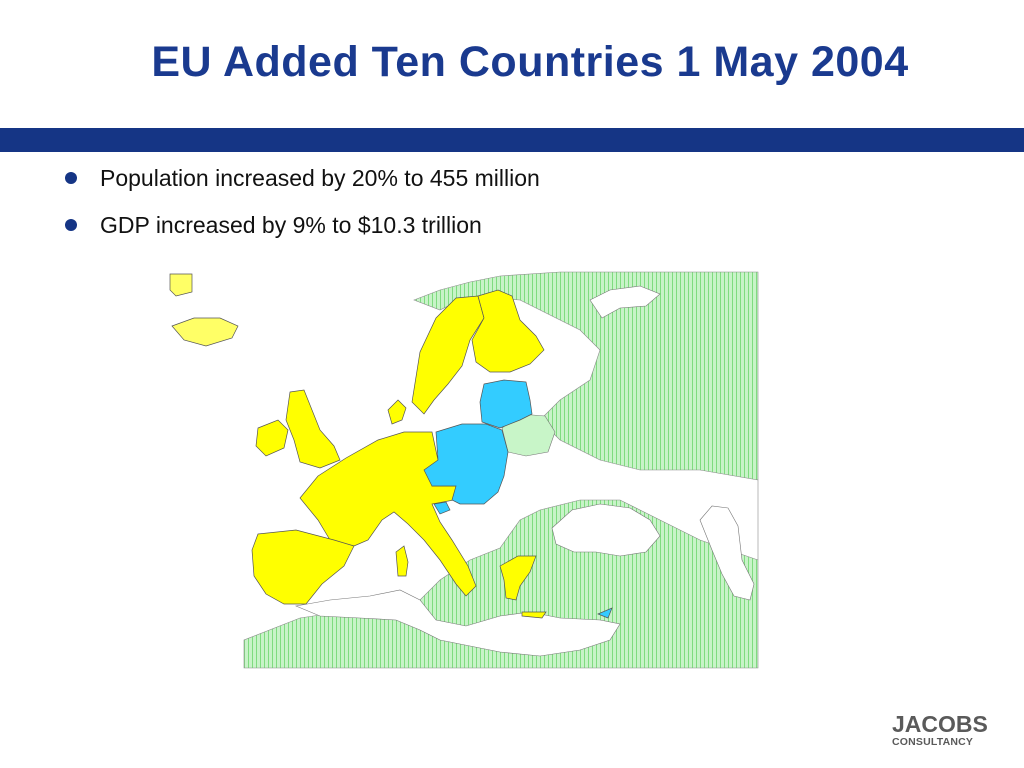  What do you see at coordinates (466, 464) in the screenshot?
I see `central-europe-new-members` at bounding box center [466, 464].